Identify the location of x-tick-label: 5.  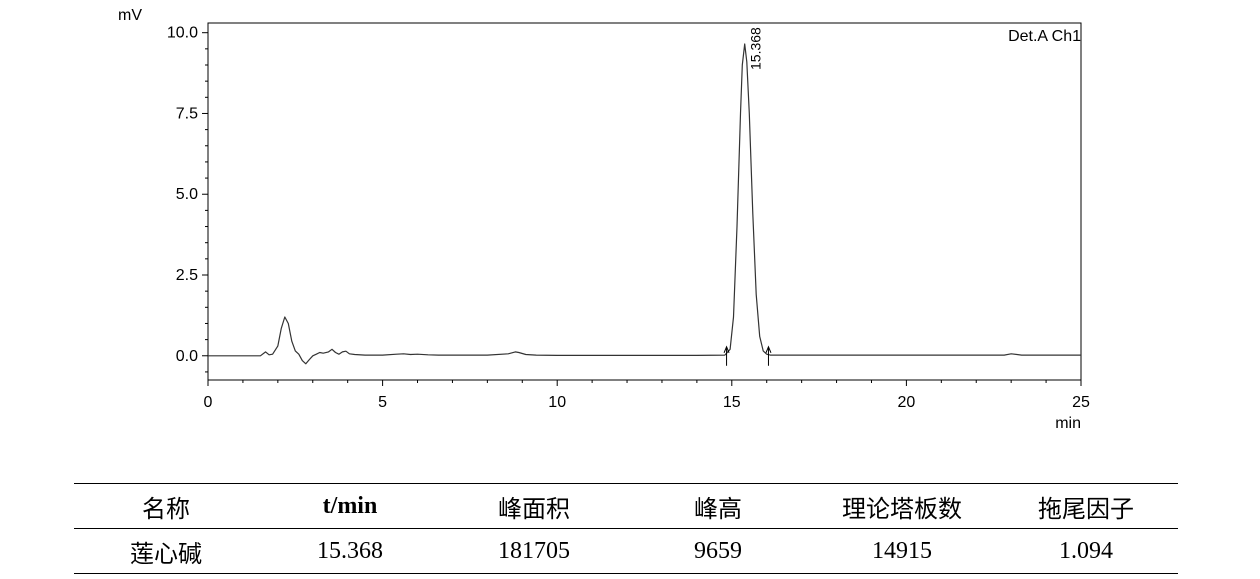
(382, 402).